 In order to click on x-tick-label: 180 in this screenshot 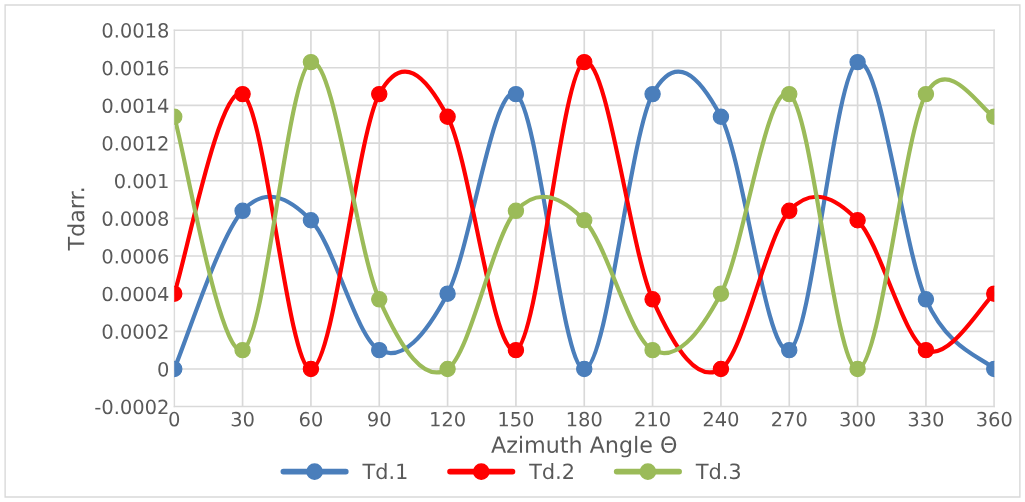, I will do `click(584, 419)`.